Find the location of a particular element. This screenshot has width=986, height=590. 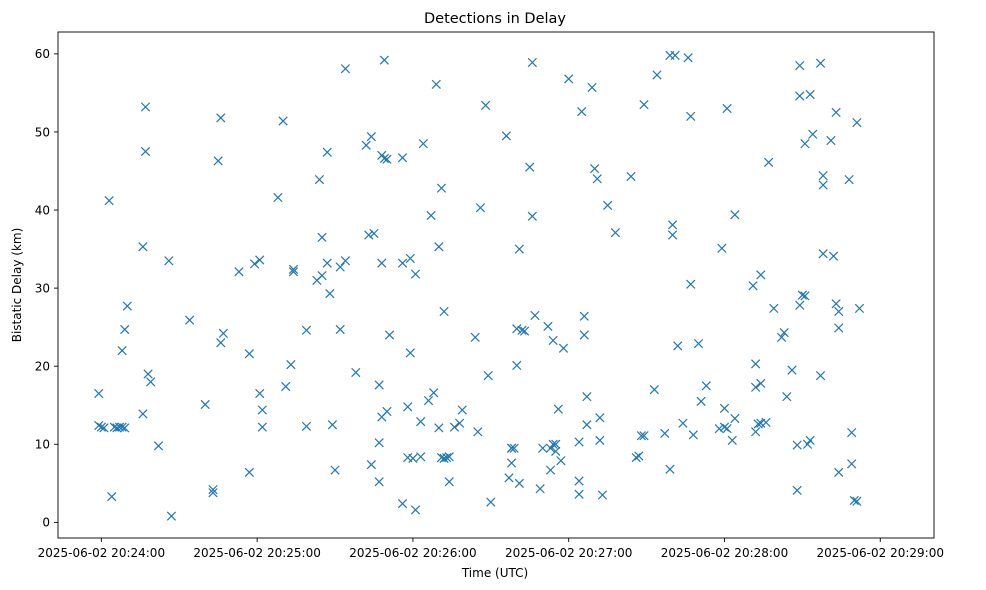

y-tick-label: 30 is located at coordinates (42, 288).